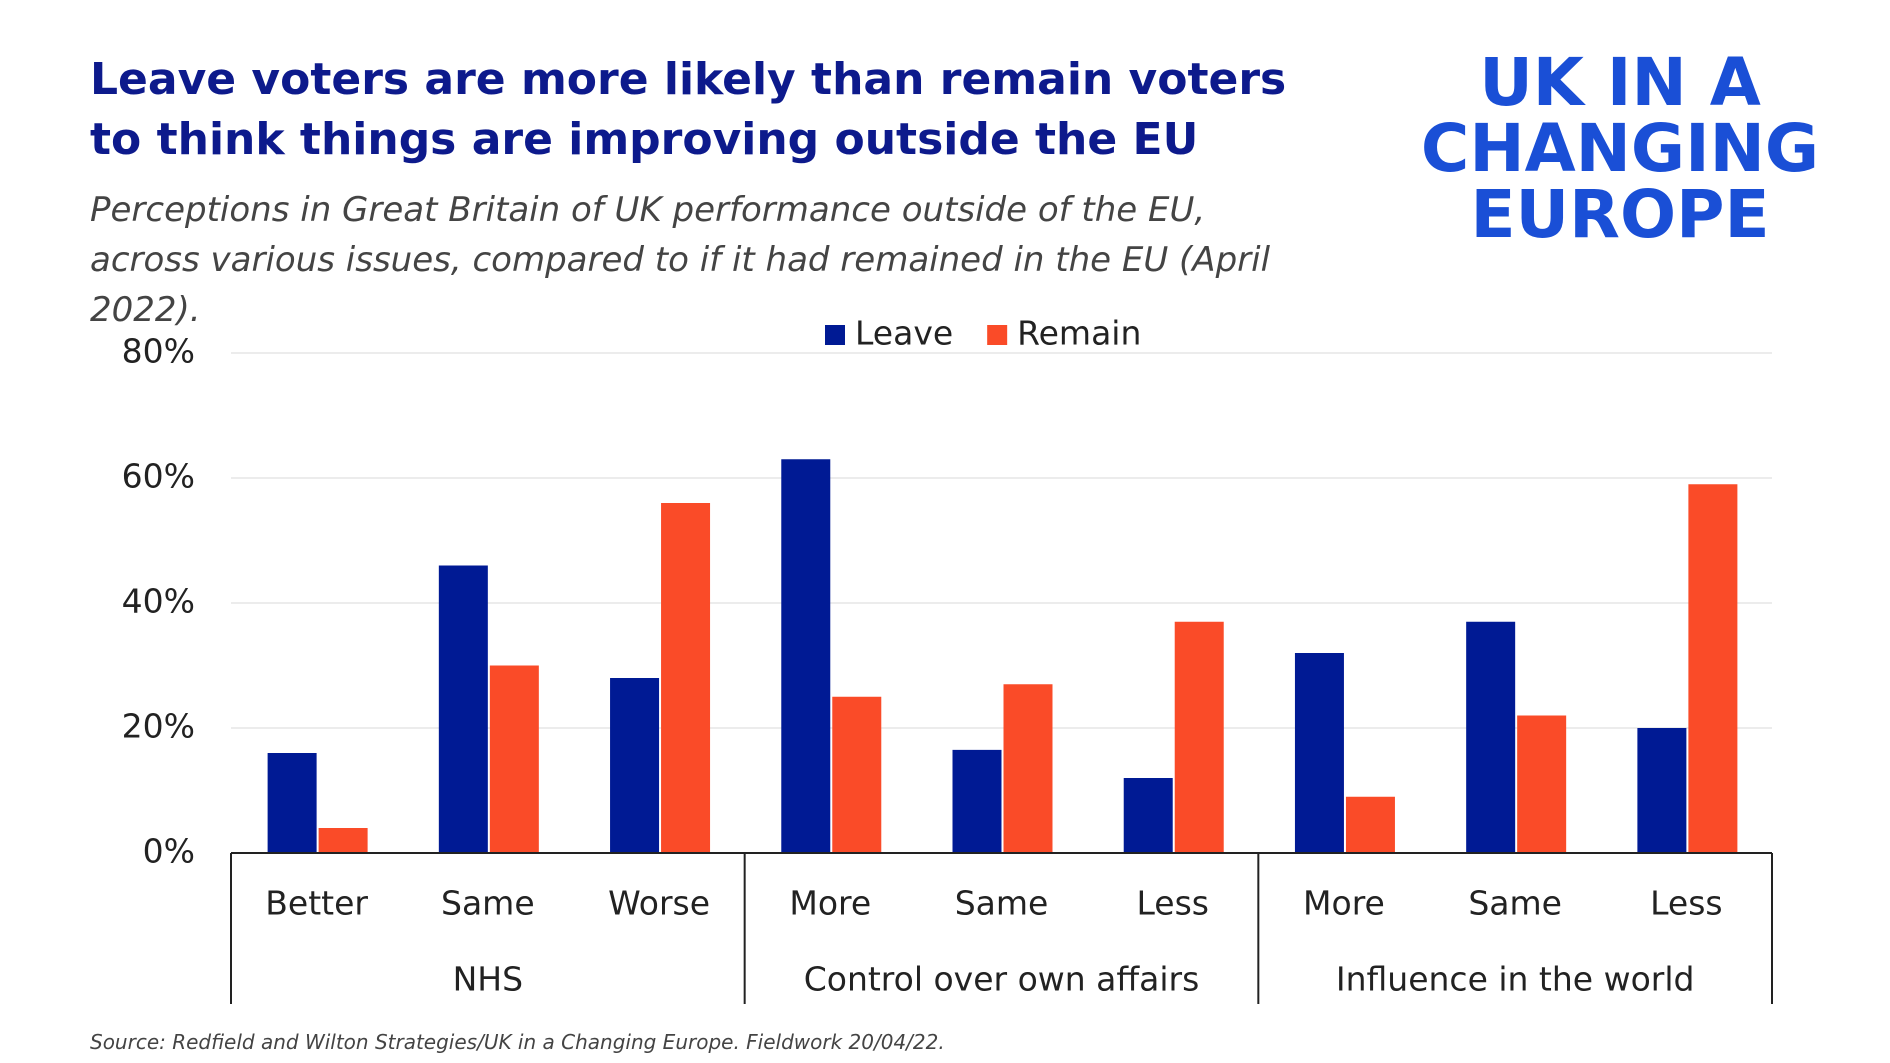 The image size is (1890, 1063). What do you see at coordinates (1002, 979) in the screenshot?
I see `group-label: Control over own affairs` at bounding box center [1002, 979].